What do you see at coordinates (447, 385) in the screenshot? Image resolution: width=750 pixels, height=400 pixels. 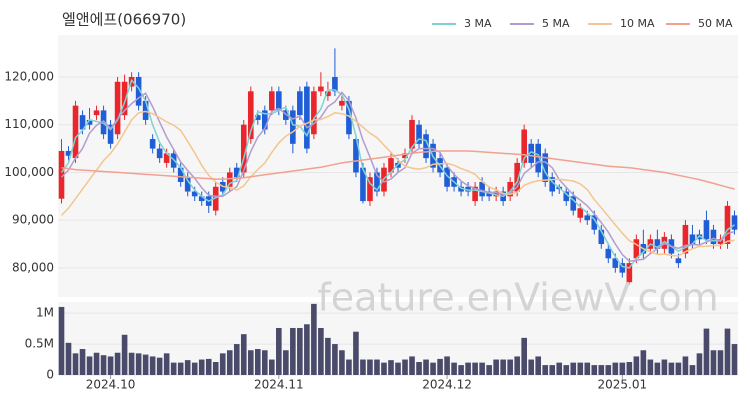 I see `x-tick-label: 2024.12` at bounding box center [447, 385].